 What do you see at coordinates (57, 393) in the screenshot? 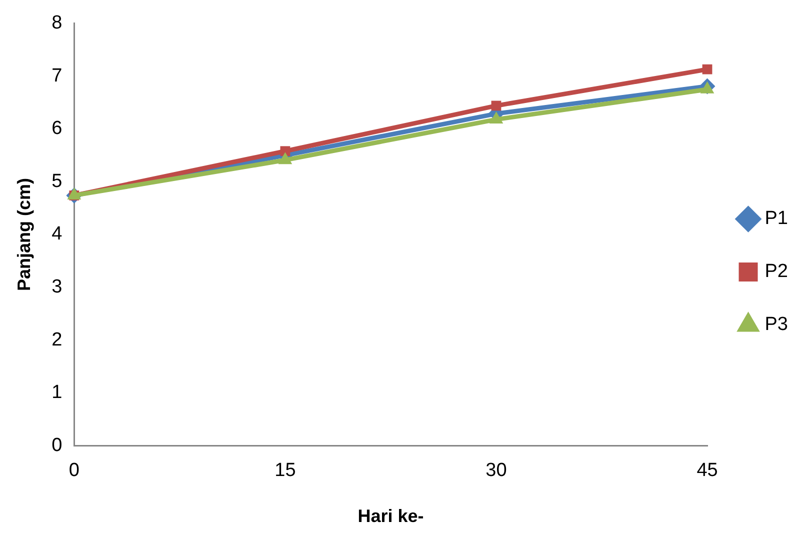
I see `y-tick-label: 1` at bounding box center [57, 393].